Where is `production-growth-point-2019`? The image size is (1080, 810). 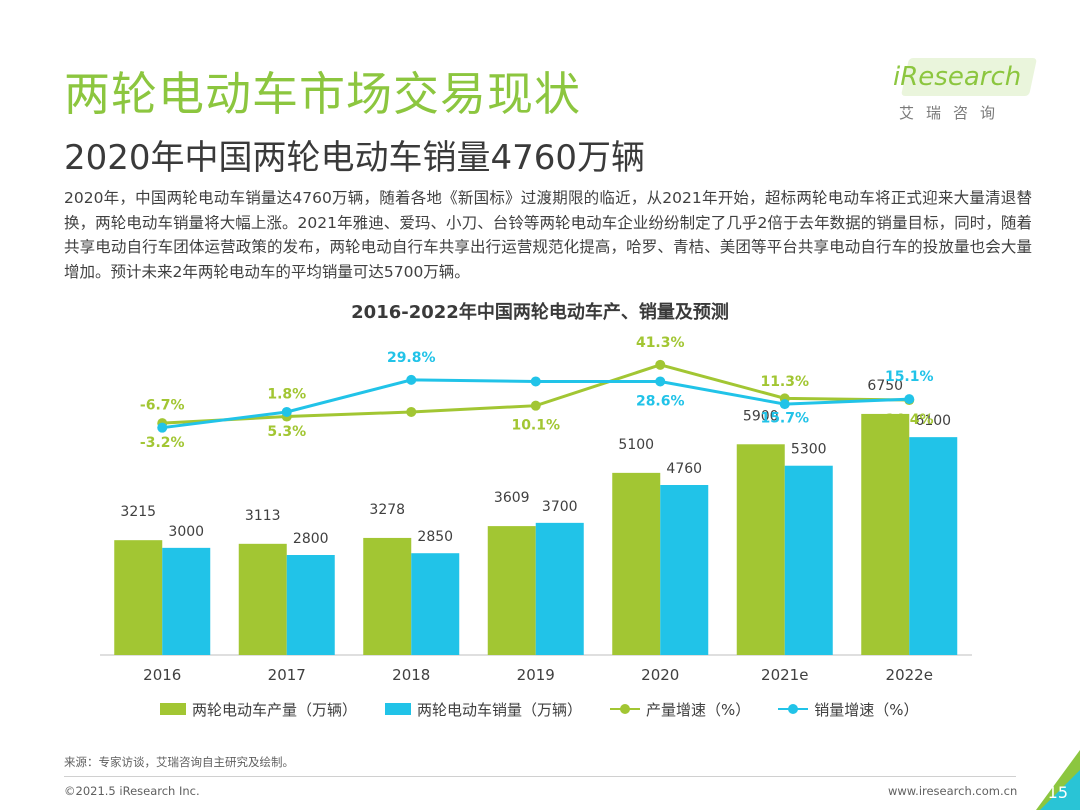 production-growth-point-2019 is located at coordinates (535, 405).